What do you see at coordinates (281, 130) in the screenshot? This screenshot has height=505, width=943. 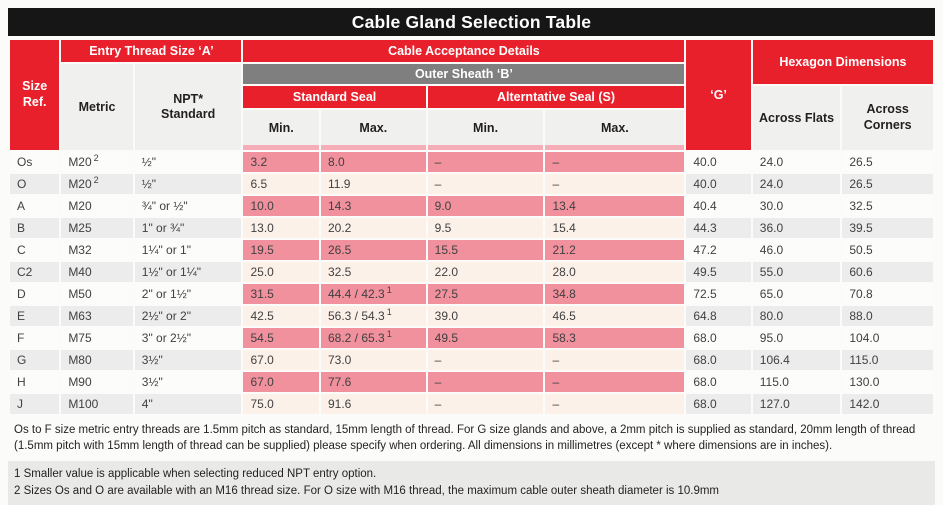 I see `header-std-seal-min: Min.` at bounding box center [281, 130].